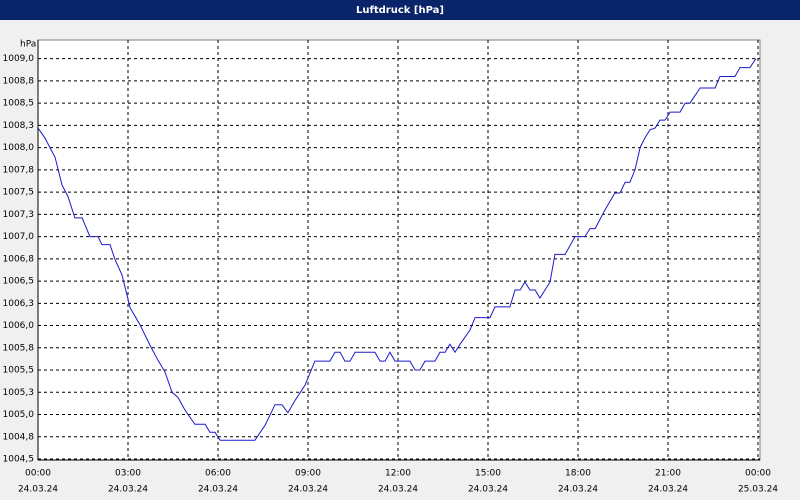  Describe the element at coordinates (19, 237) in the screenshot. I see `y-tick-label: 1007,0` at that location.